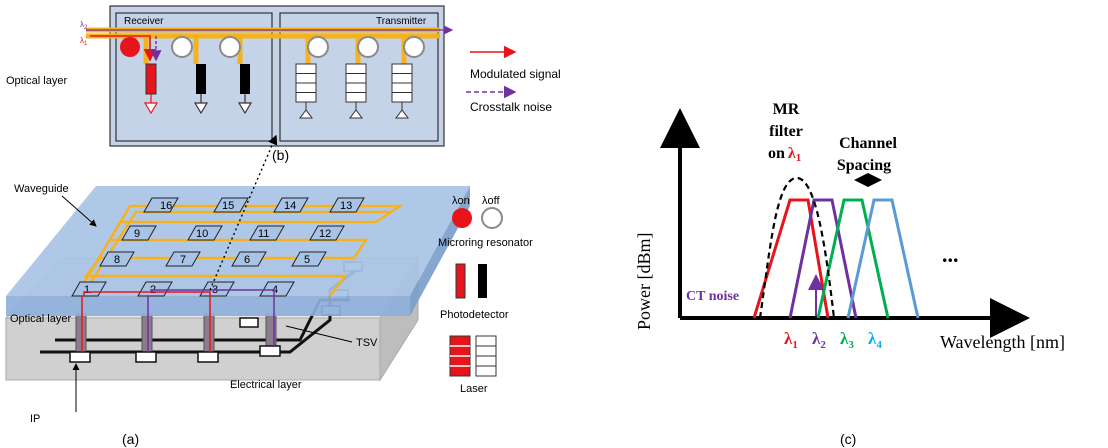  Describe the element at coordinates (228, 206) in the screenshot. I see `svg-text: 15` at that location.